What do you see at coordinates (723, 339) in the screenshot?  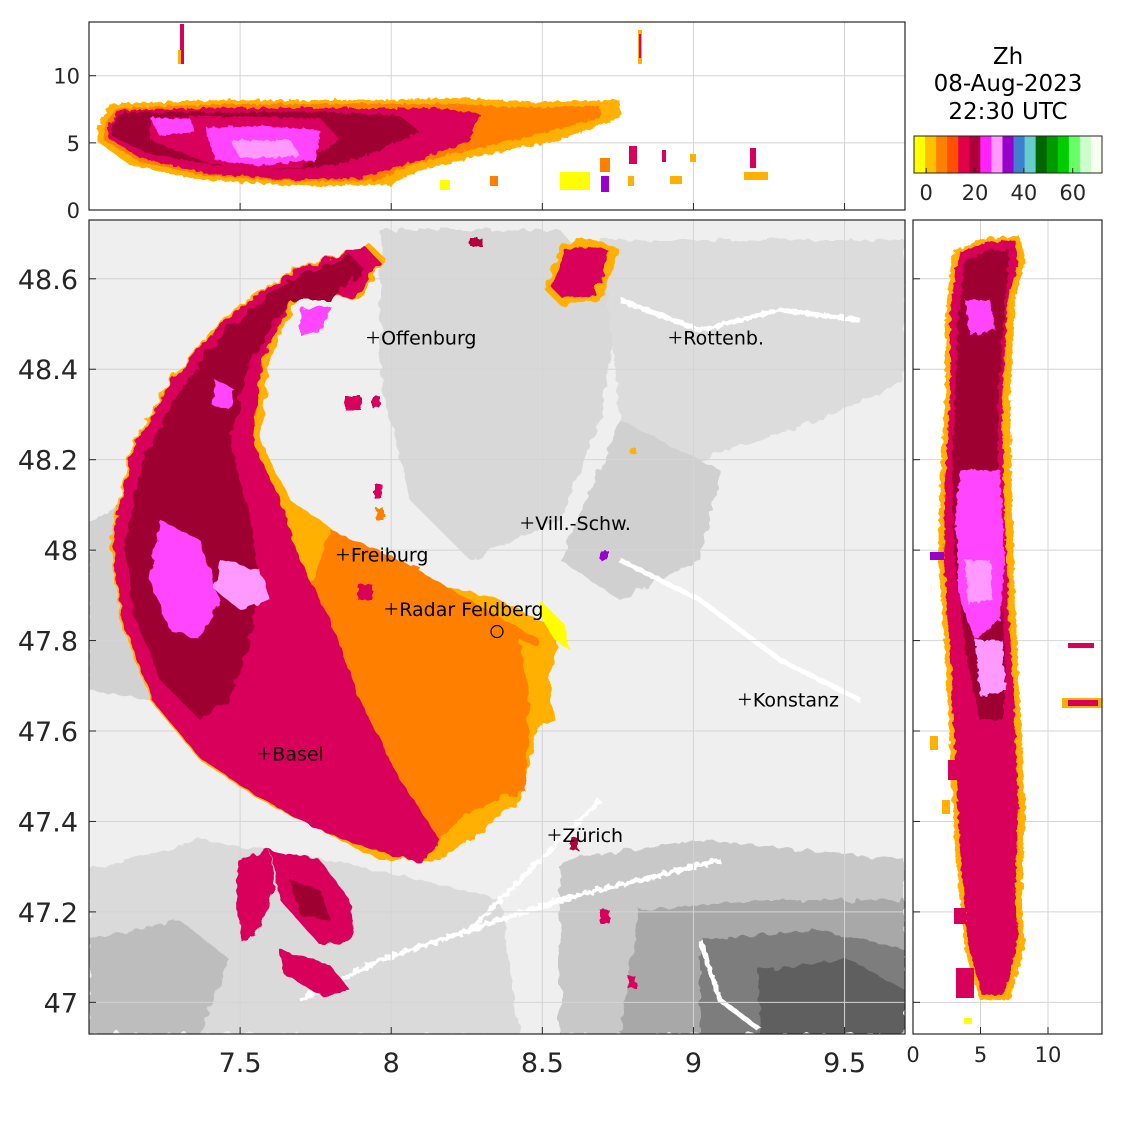 I see `city-label: Rottenb.` at bounding box center [723, 339].